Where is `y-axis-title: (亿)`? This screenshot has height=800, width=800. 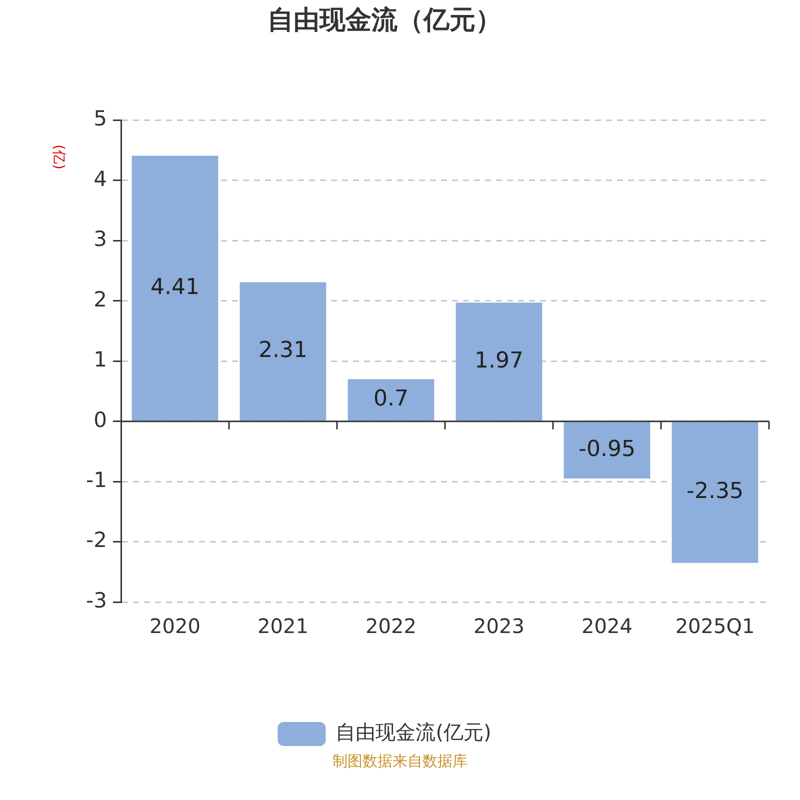 y-axis-title: (亿) is located at coordinates (58, 157).